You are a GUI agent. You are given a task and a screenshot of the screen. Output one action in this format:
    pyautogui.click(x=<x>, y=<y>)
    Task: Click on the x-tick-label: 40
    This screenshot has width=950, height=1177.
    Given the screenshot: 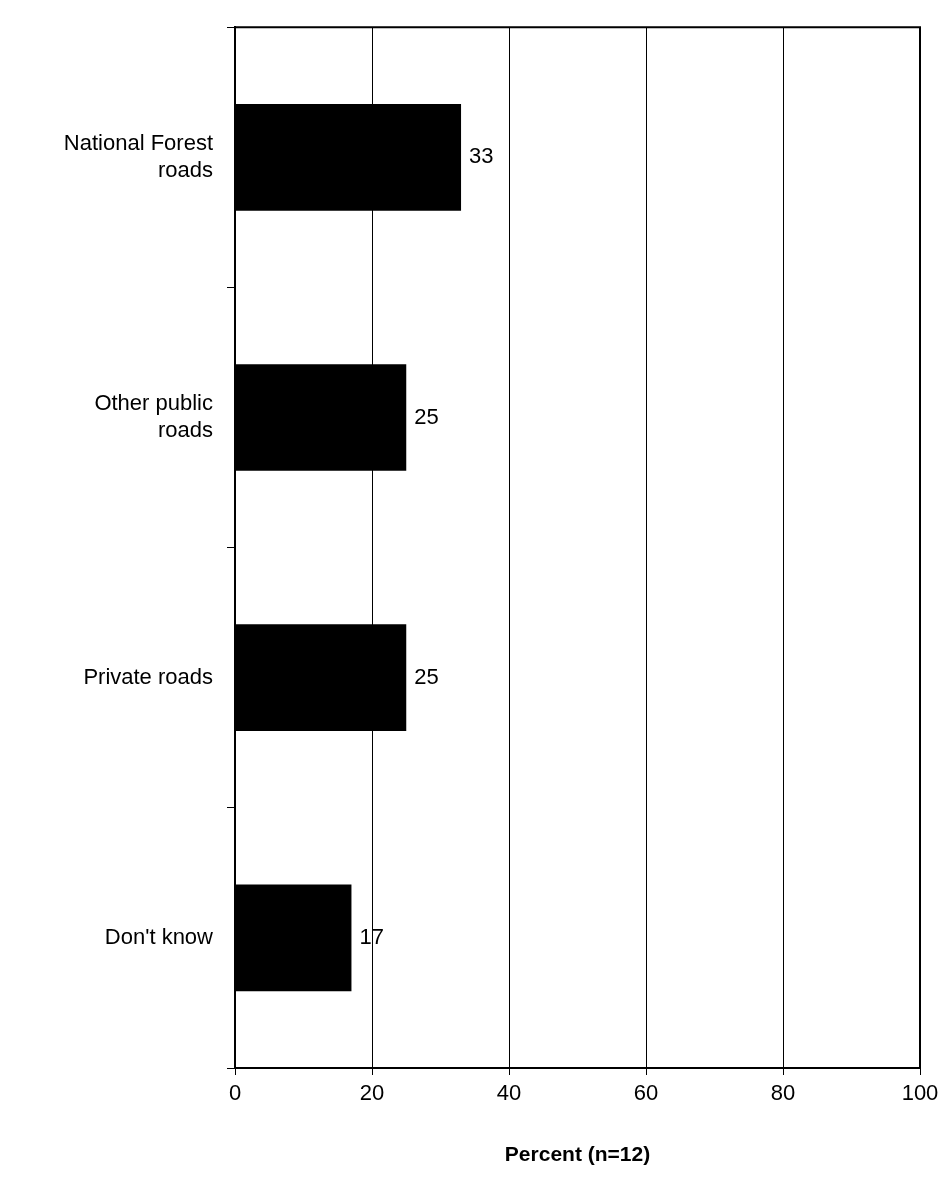 What is the action you would take?
    pyautogui.click(x=509, y=1093)
    